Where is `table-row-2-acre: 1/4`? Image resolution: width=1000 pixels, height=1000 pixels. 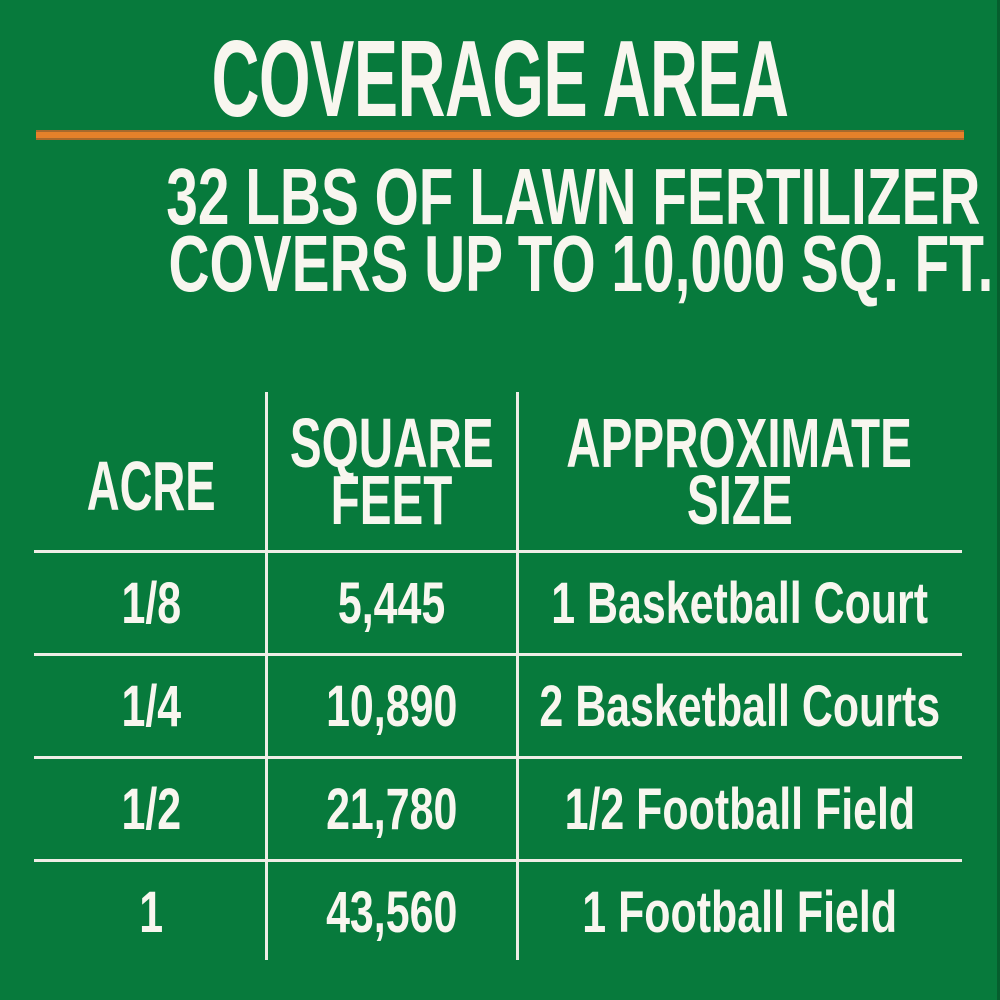 table-row-2-acre: 1/4 is located at coordinates (151, 706).